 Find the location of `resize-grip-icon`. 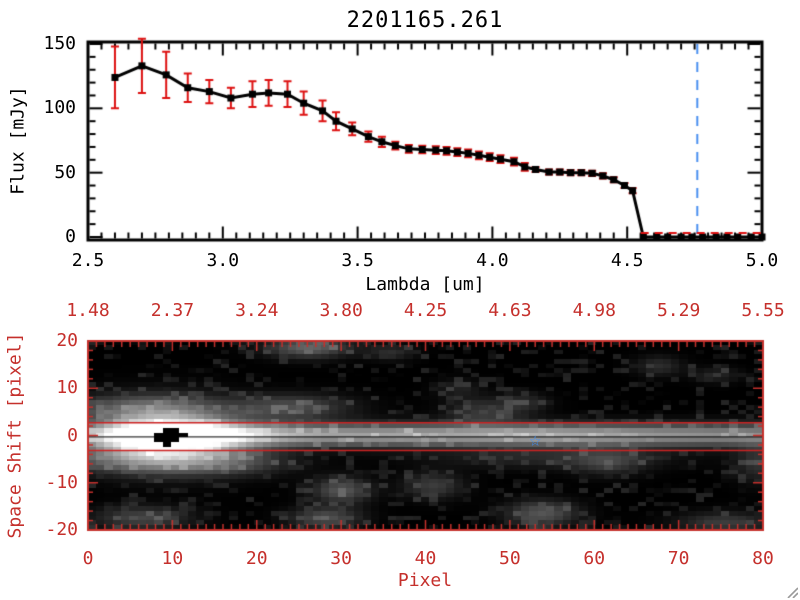

resize-grip-icon is located at coordinates (791, 591).